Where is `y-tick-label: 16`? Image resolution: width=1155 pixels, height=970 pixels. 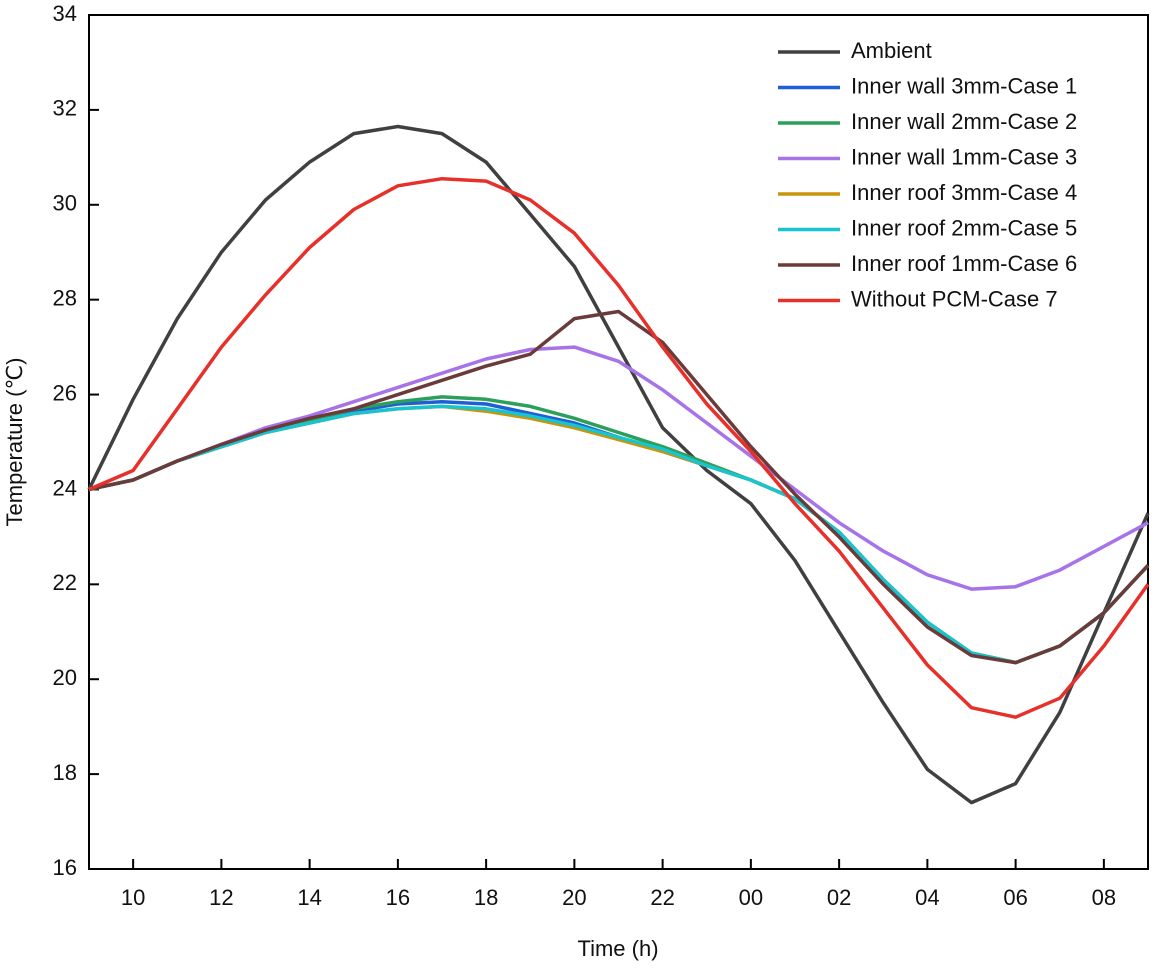 y-tick-label: 16 is located at coordinates (65, 867).